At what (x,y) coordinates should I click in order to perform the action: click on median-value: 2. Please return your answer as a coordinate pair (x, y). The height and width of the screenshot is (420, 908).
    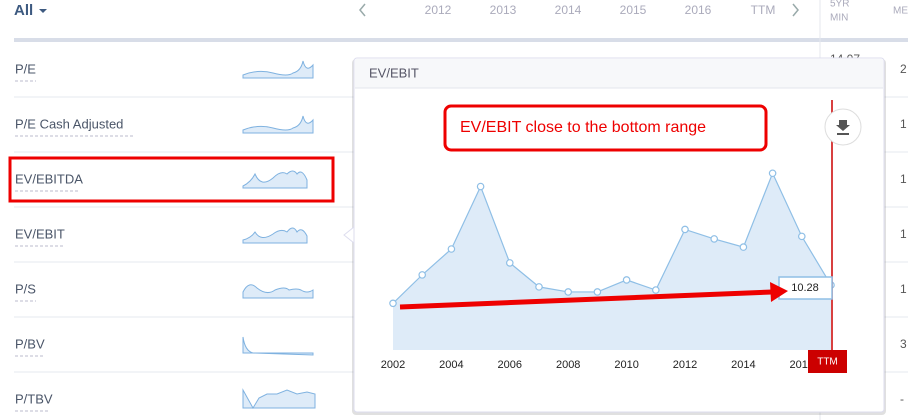
    Looking at the image, I should click on (903, 69).